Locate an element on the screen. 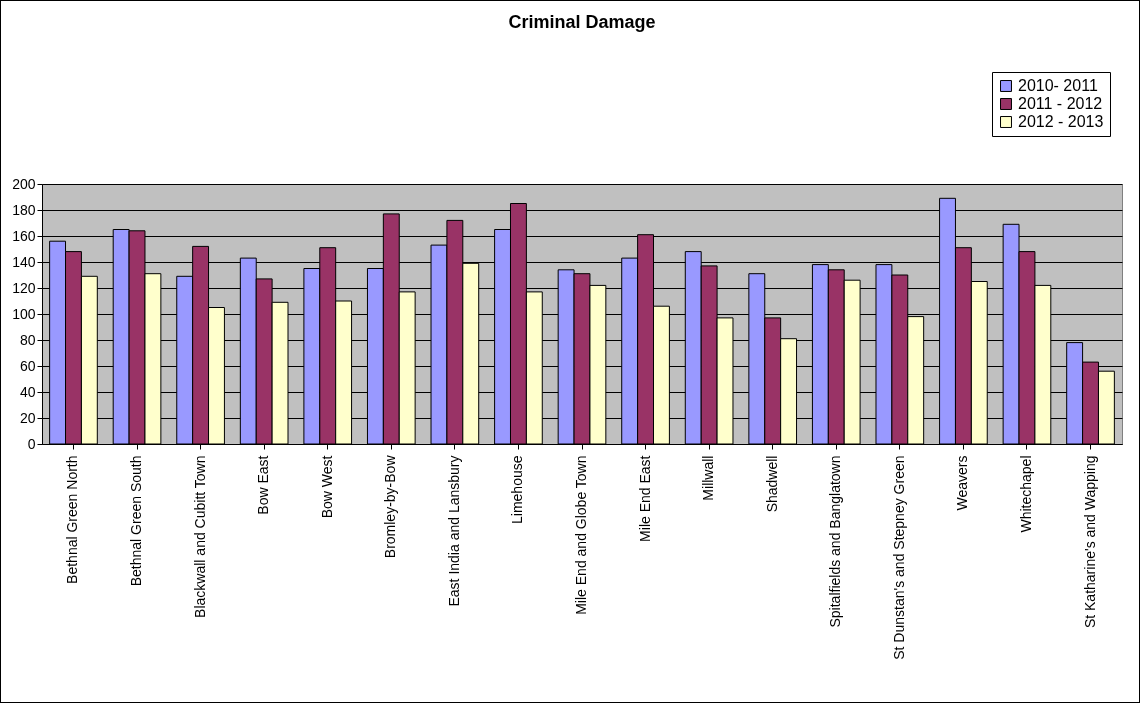 This screenshot has height=707, width=1144. y-tick-label: 180 is located at coordinates (24, 209).